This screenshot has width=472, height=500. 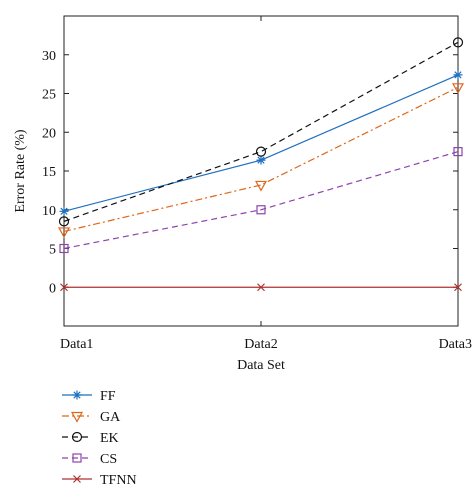 I want to click on y-tick-label: 0, so click(x=52, y=288).